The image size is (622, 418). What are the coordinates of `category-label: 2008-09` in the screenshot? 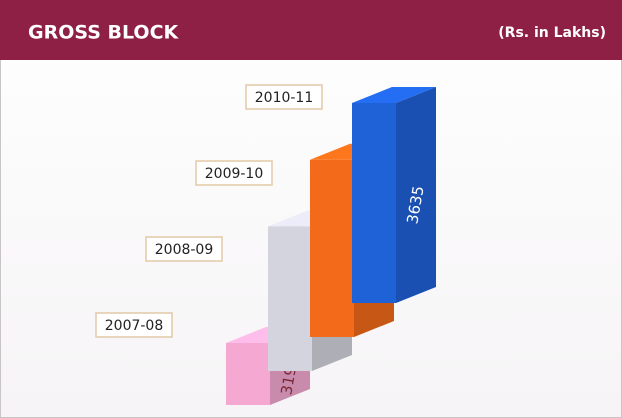 It's located at (184, 250).